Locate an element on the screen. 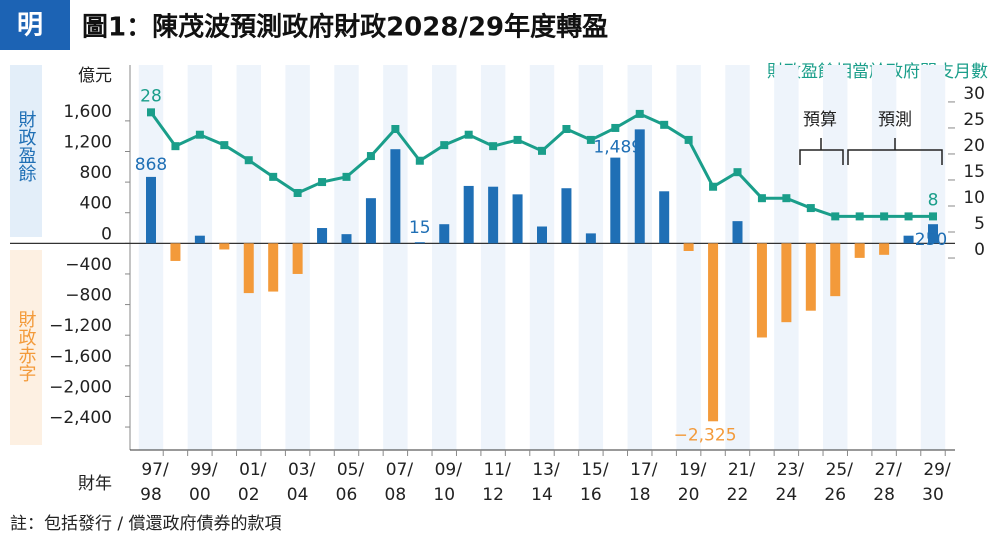 The image size is (1000, 554). annotation: 預測 is located at coordinates (895, 120).